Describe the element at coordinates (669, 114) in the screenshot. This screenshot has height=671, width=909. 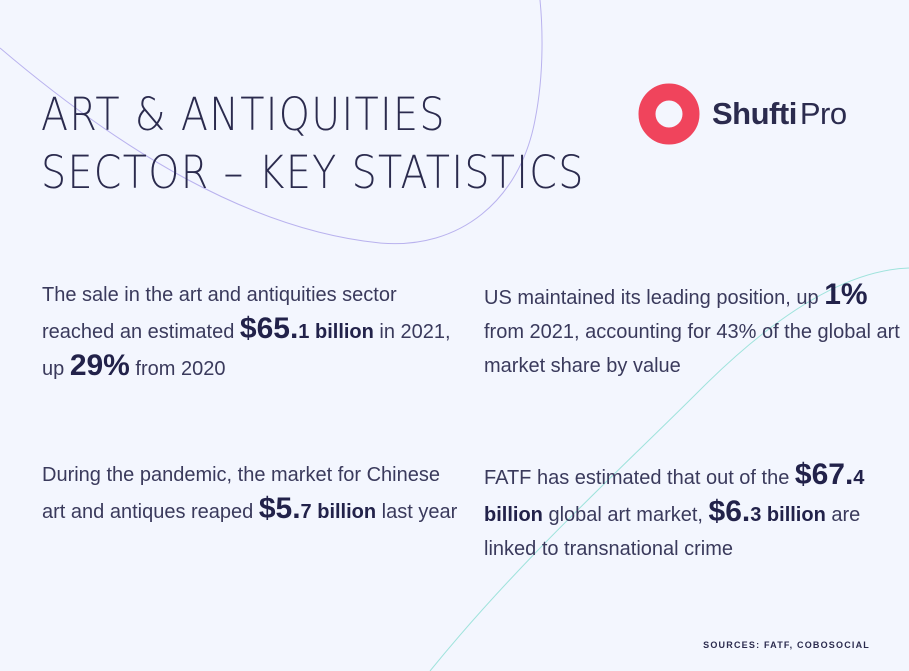
I see `shufti-pro-logo-icon` at that location.